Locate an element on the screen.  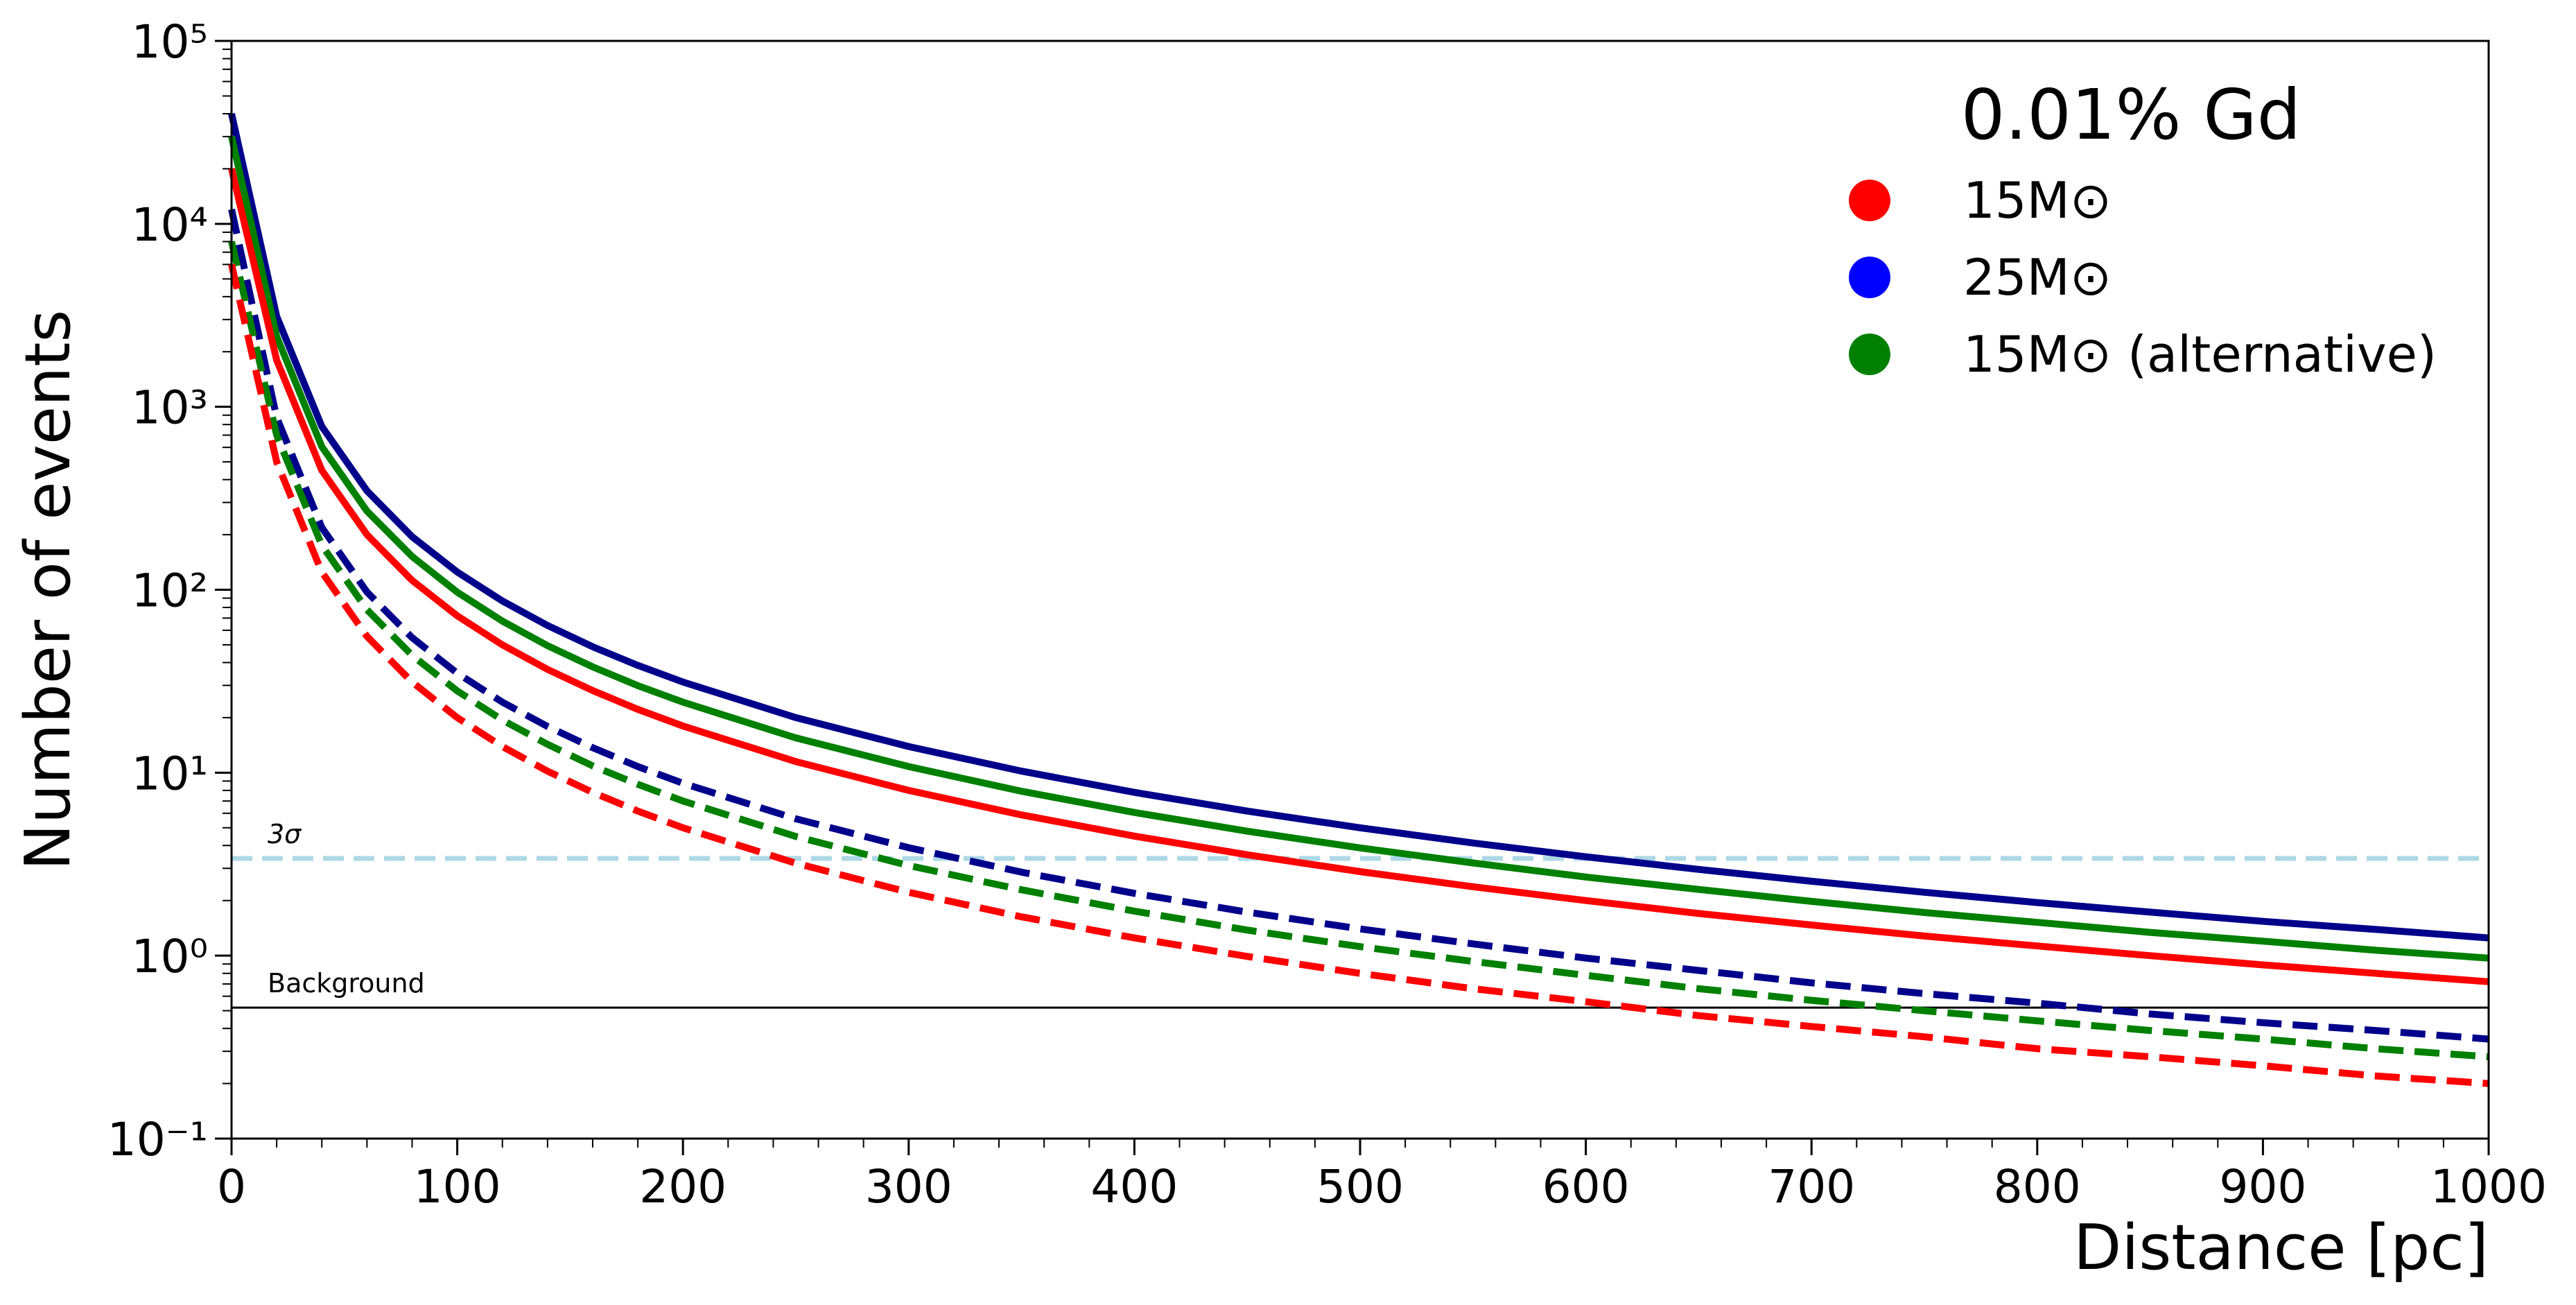
x-tick-label: 800 is located at coordinates (2037, 1186).